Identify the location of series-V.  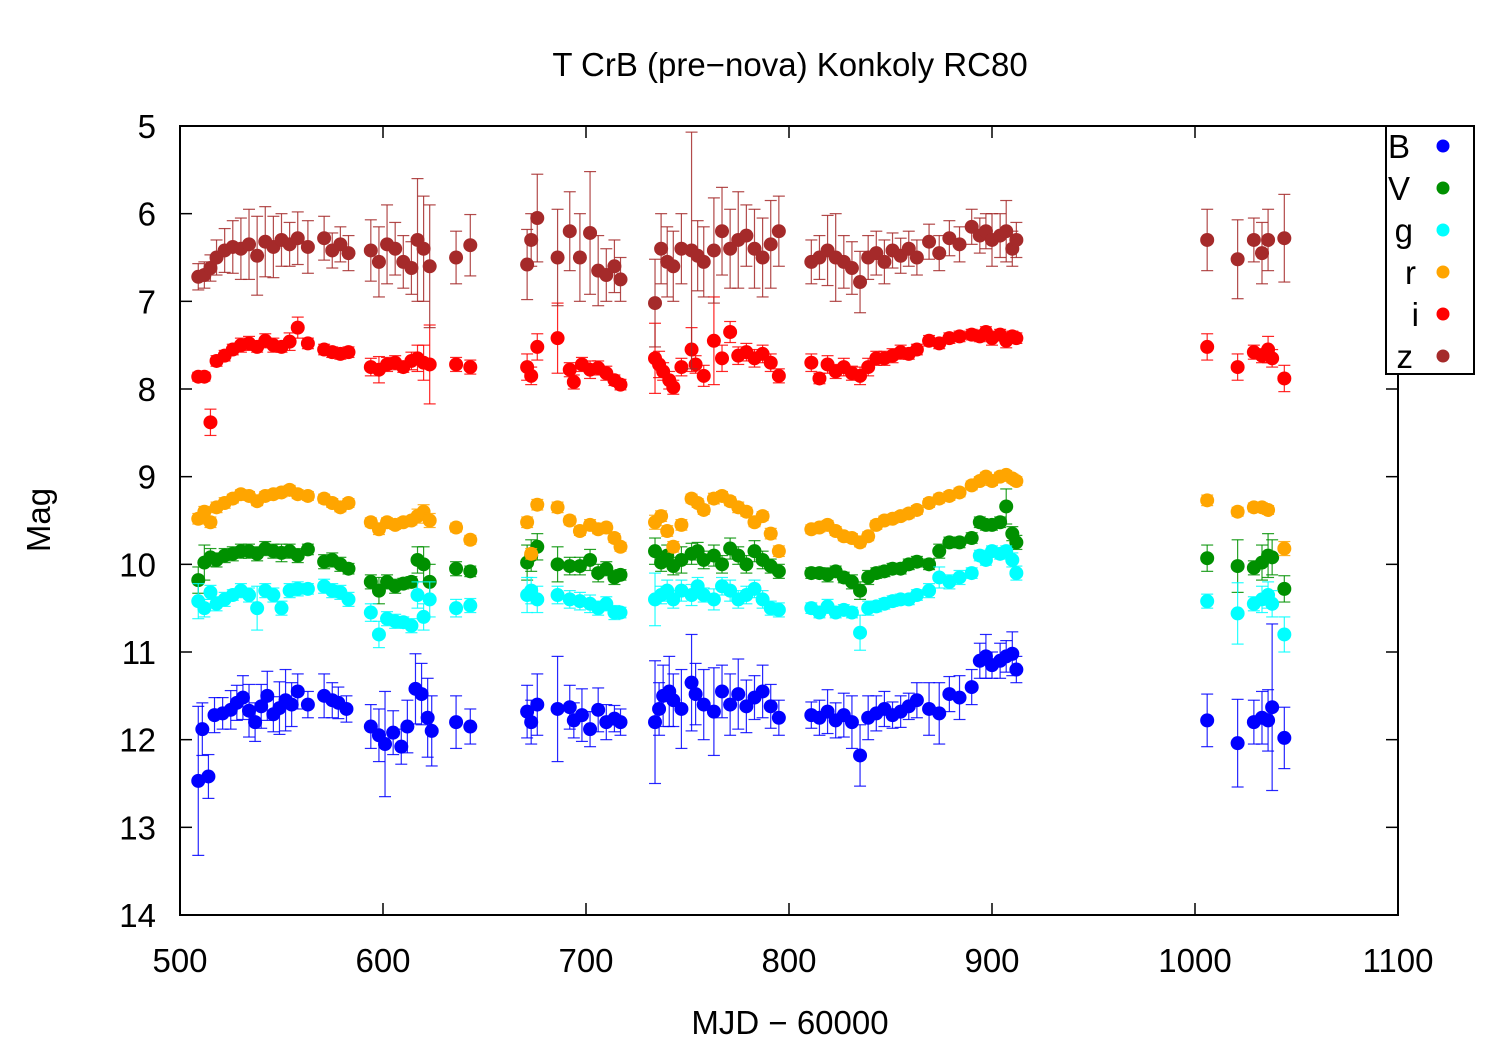
(741, 546).